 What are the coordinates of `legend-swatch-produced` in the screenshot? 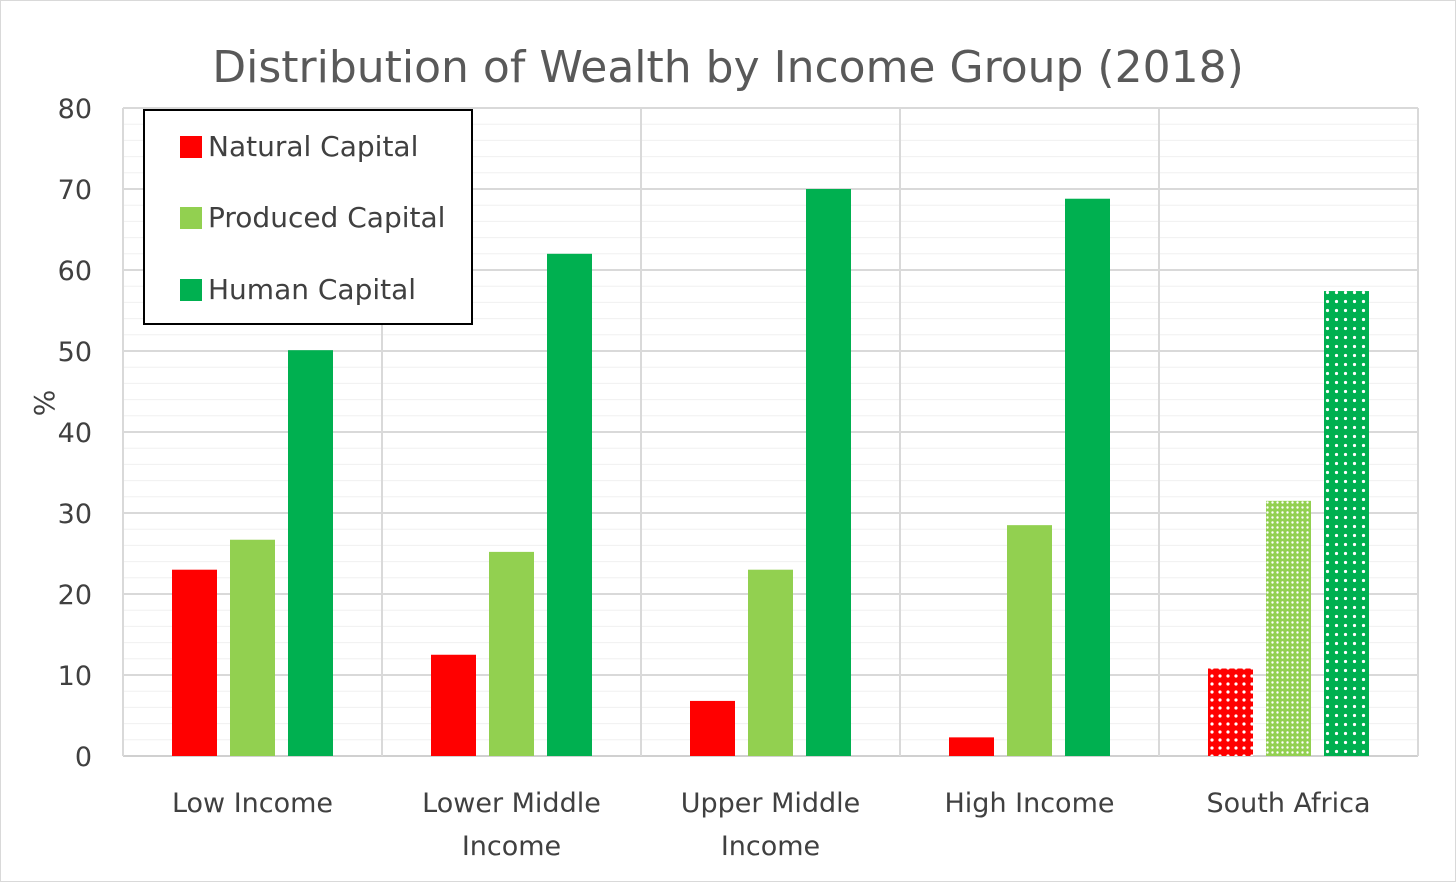 It's located at (191, 218).